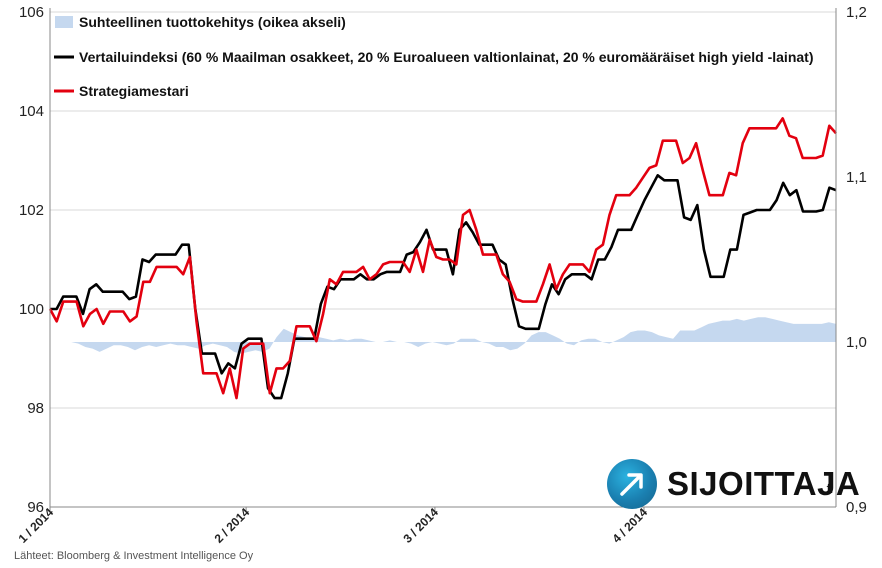 The width and height of the screenshot is (882, 568). What do you see at coordinates (134, 91) in the screenshot?
I see `legend-label: Strategiamestari` at bounding box center [134, 91].